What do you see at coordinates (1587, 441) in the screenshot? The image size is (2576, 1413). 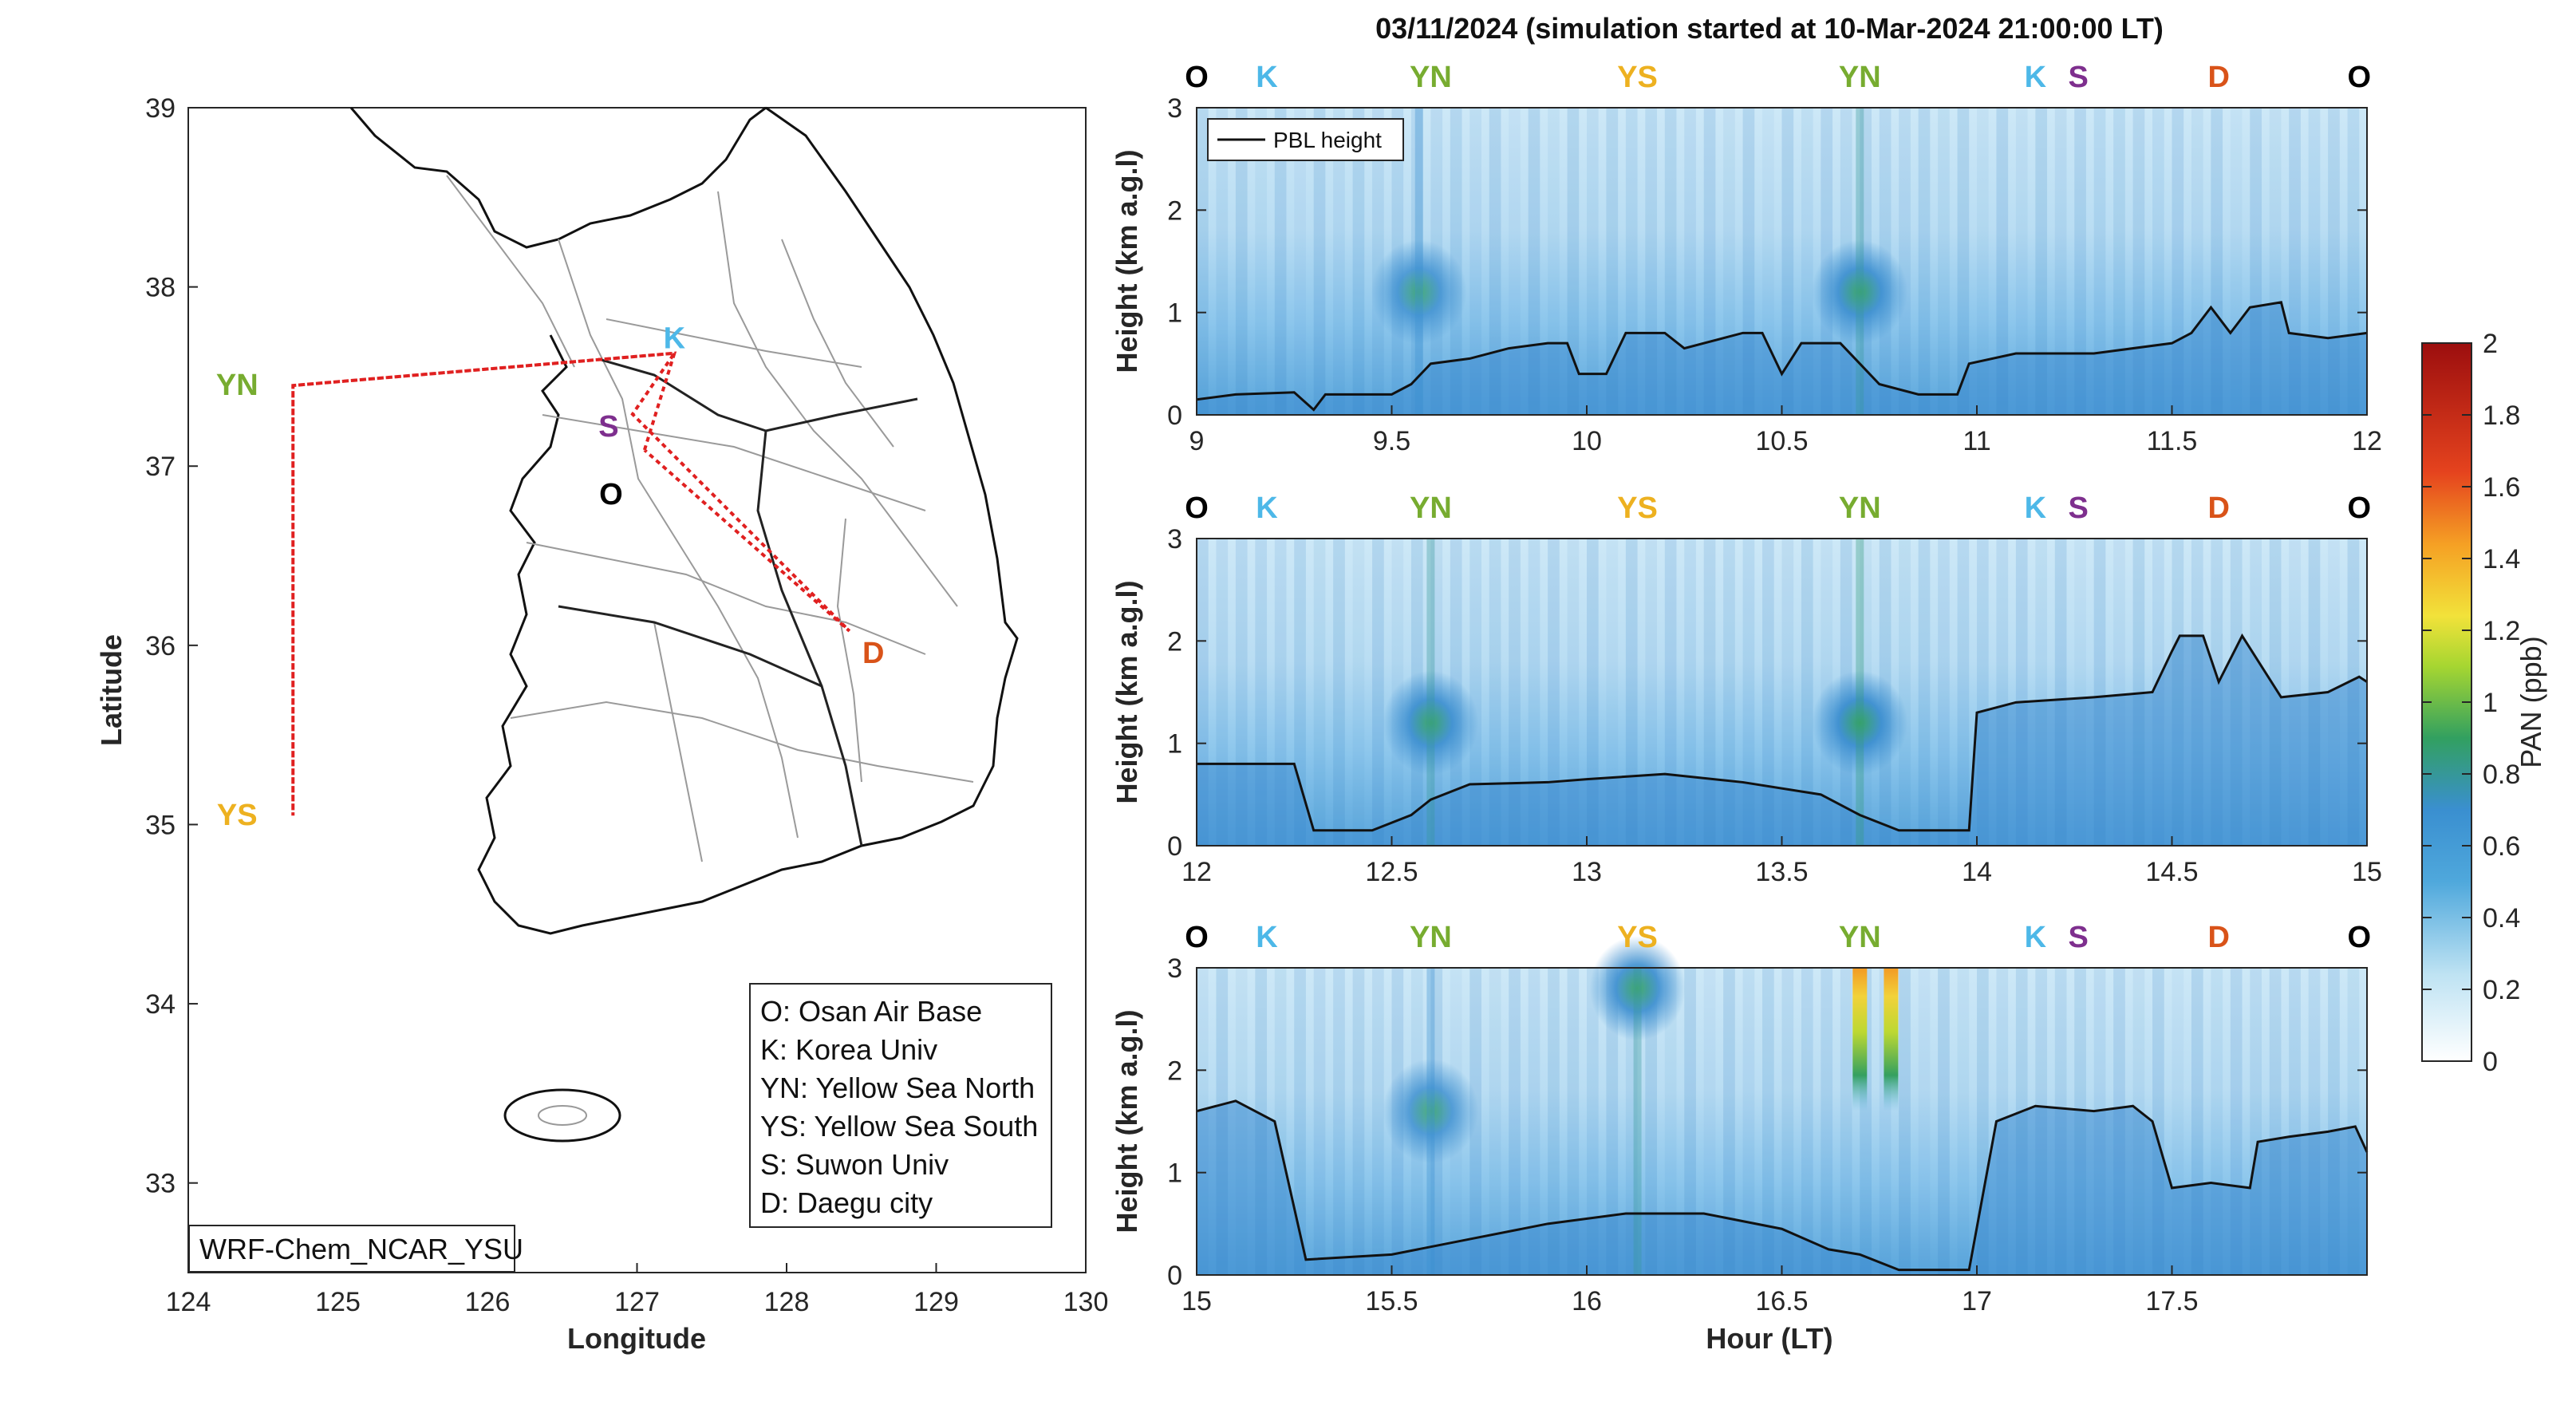 I see `curtain-x-tick-label: 10` at bounding box center [1587, 441].